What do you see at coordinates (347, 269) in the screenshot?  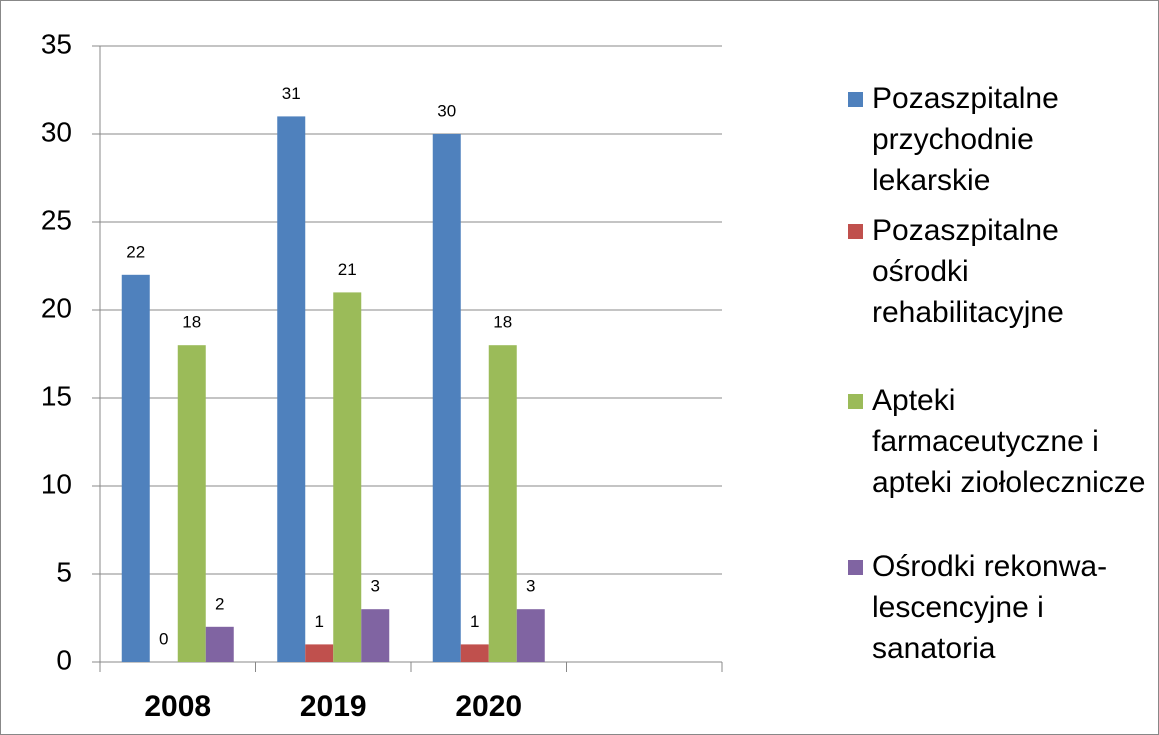 I see `data-label: 21` at bounding box center [347, 269].